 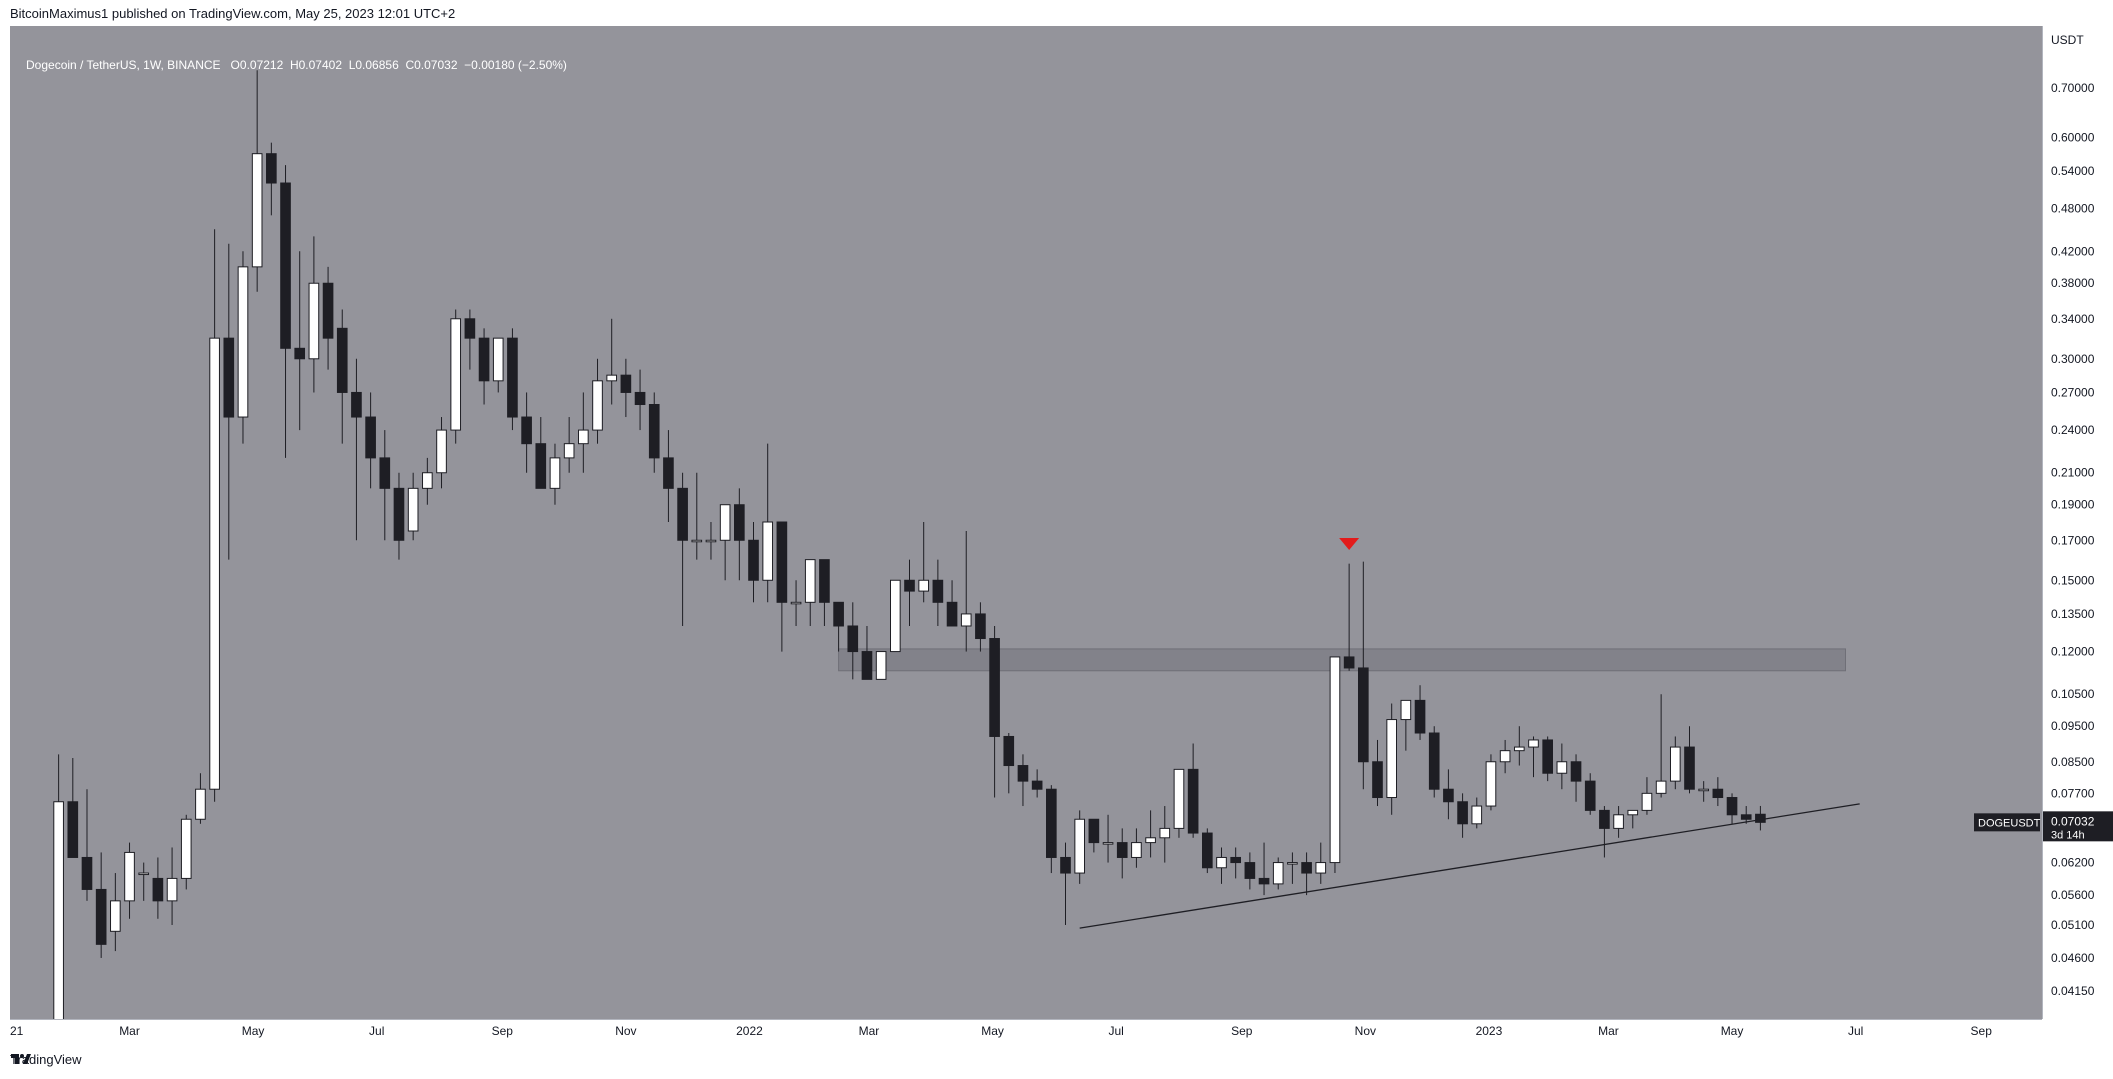 What do you see at coordinates (625, 1031) in the screenshot?
I see `x-tick-label: Nov` at bounding box center [625, 1031].